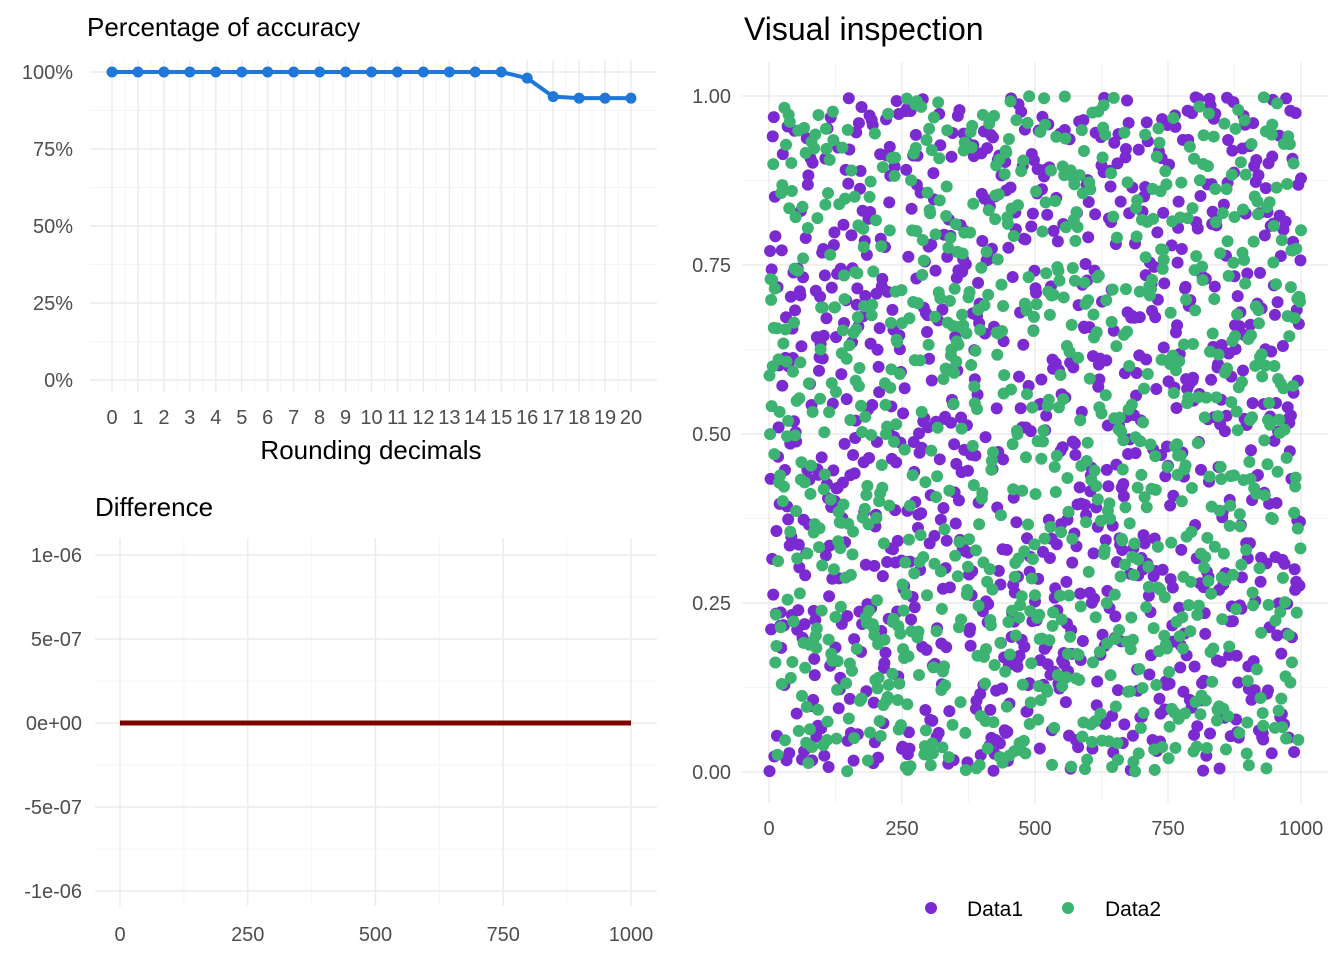 This screenshot has height=960, width=1344. What do you see at coordinates (1133, 909) in the screenshot?
I see `legend-label-data2: Data2` at bounding box center [1133, 909].